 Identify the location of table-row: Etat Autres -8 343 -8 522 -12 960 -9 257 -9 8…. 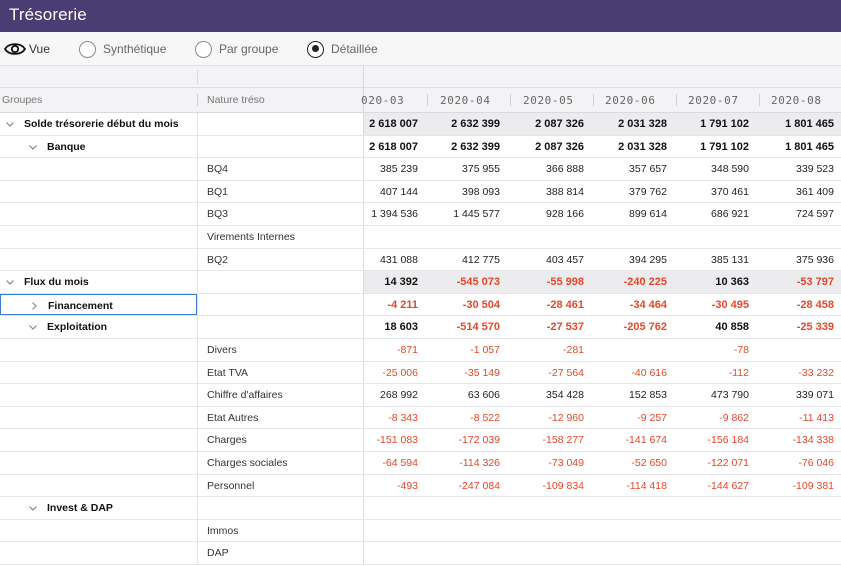
(420, 418).